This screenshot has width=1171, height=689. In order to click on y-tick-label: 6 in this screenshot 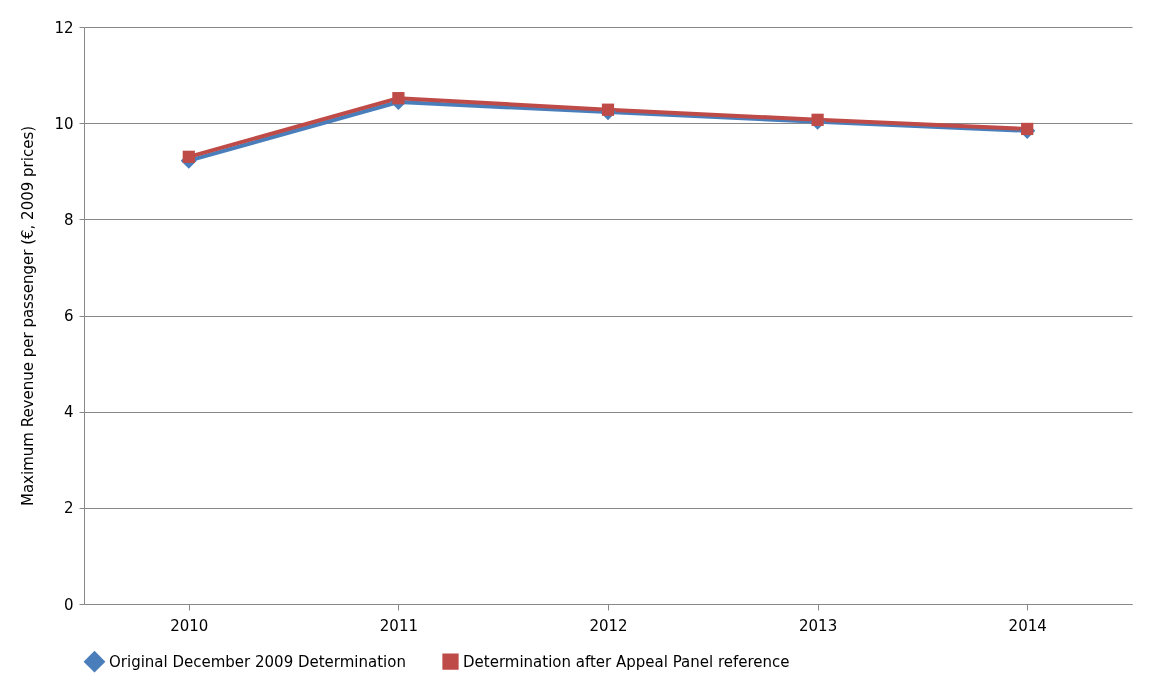, I will do `click(68, 316)`.